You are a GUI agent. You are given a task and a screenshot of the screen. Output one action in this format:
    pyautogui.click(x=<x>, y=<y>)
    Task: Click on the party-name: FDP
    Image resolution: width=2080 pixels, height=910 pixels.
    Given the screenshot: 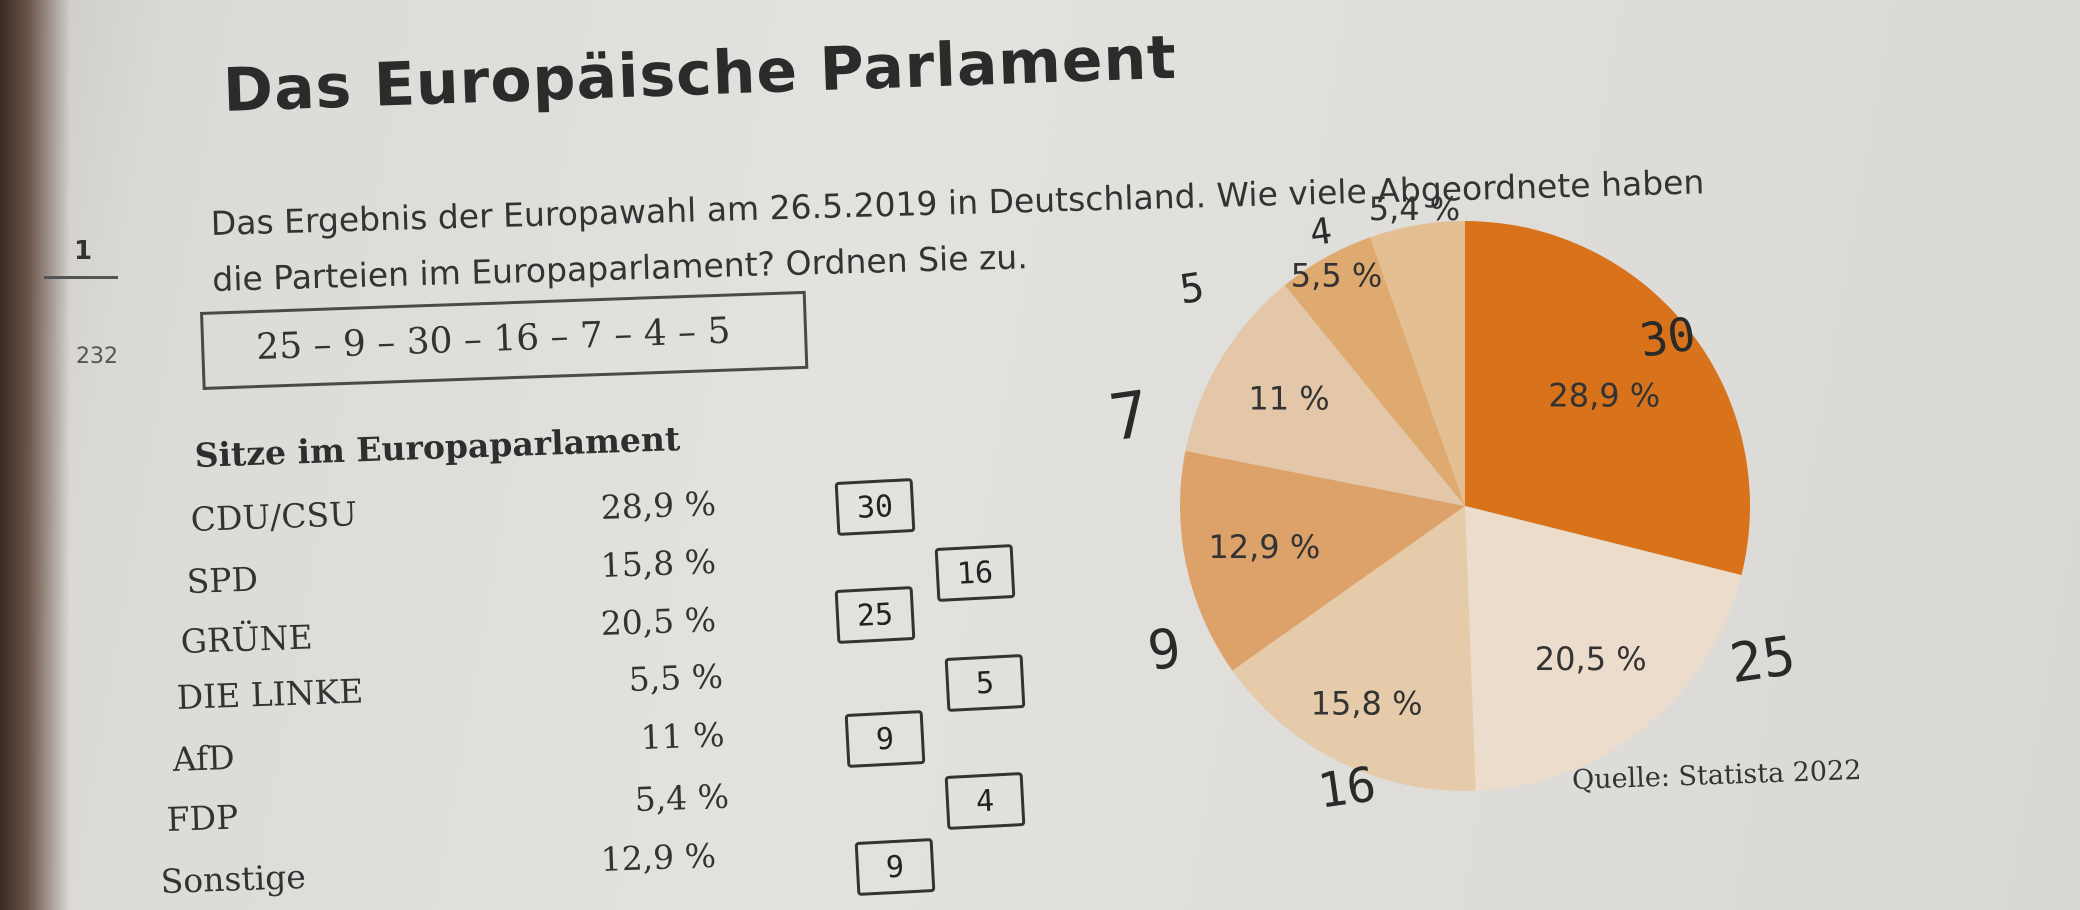 What is the action you would take?
    pyautogui.click(x=202, y=818)
    